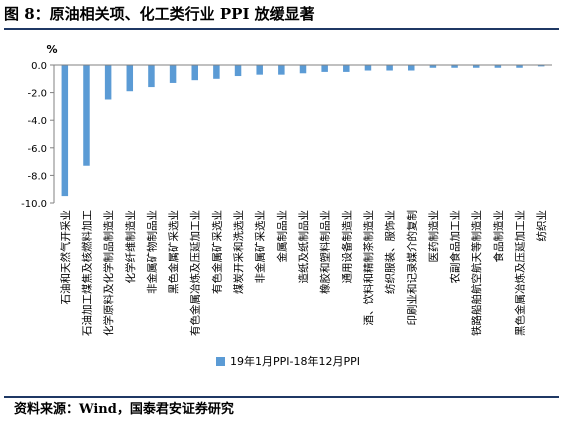 The image size is (563, 425). I want to click on source-note: 资料来源：Wind，国泰君安证券研究, so click(124, 409).